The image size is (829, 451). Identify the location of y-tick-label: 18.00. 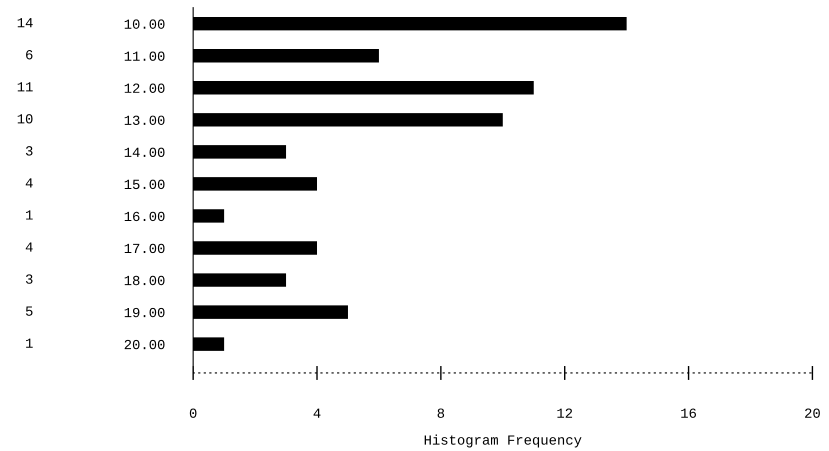
(144, 281).